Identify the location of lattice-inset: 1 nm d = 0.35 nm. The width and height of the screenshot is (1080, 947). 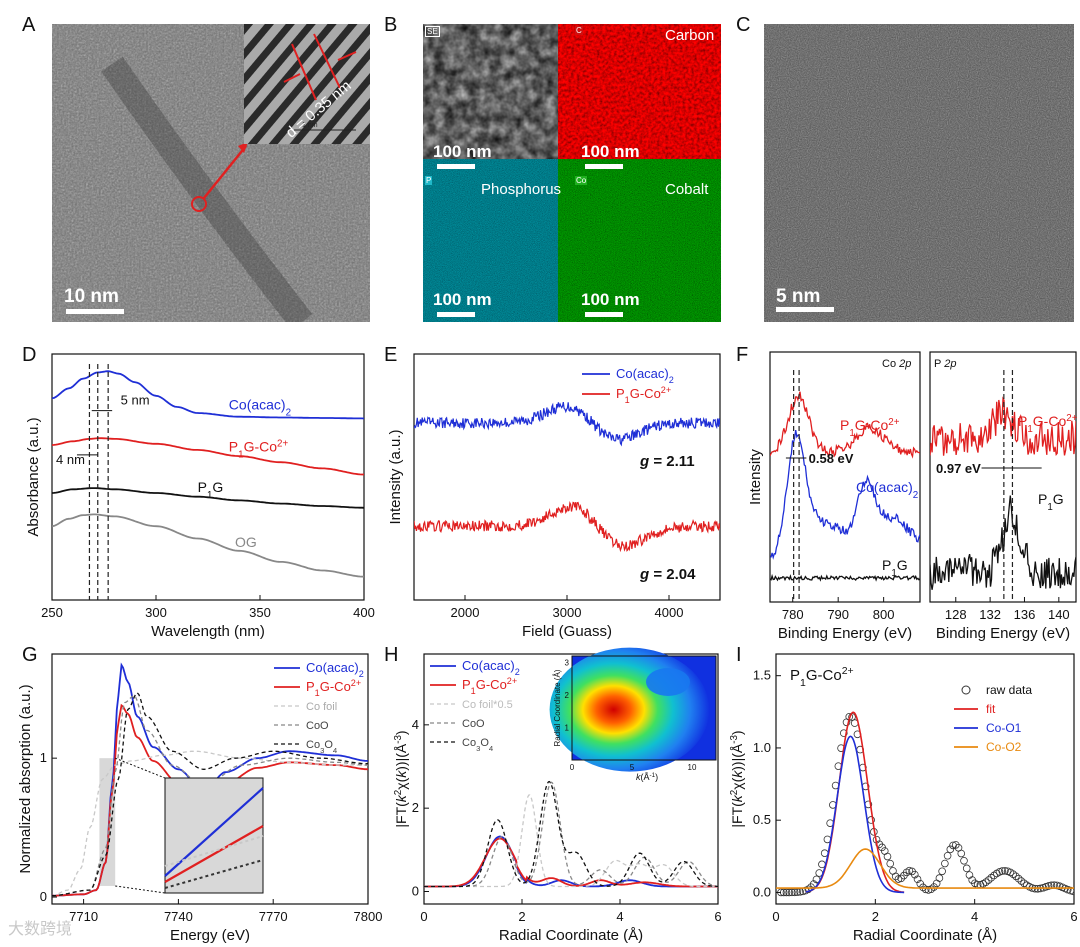
(307, 84).